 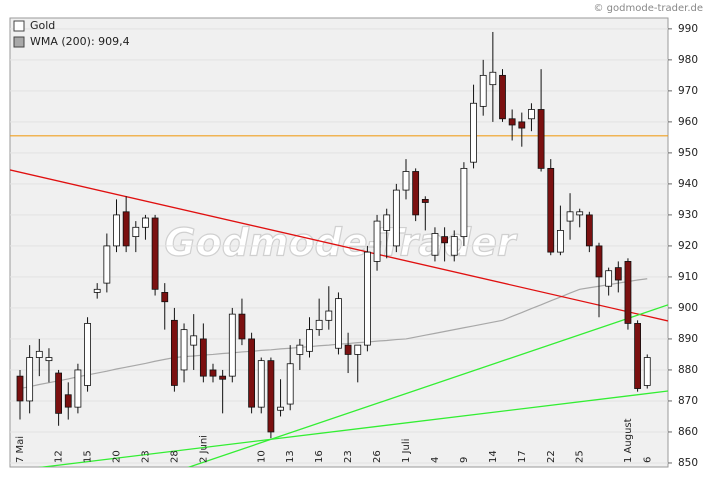 What do you see at coordinates (688, 60) in the screenshot?
I see `y-tick-label: 980` at bounding box center [688, 60].